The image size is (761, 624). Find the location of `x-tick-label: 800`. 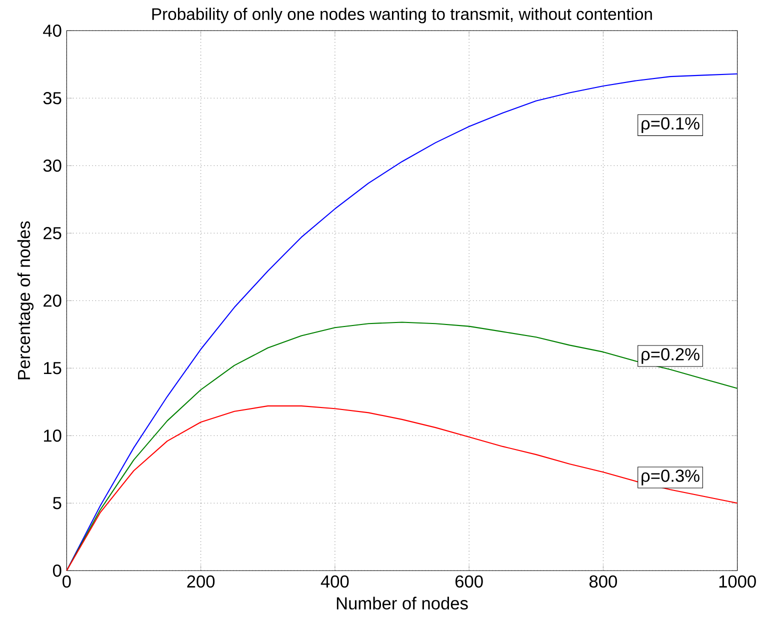

x-tick-label: 800 is located at coordinates (603, 581).